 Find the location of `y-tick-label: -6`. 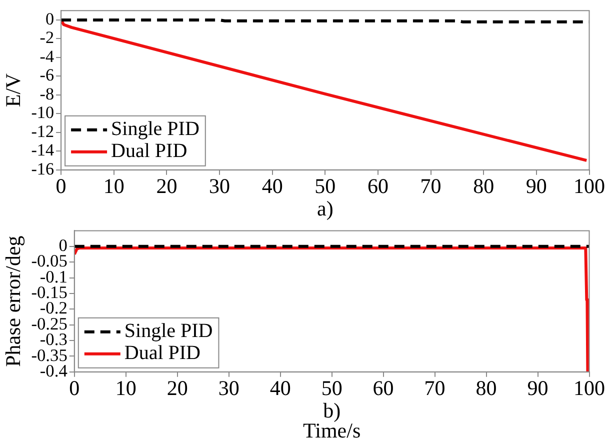

y-tick-label: -6 is located at coordinates (47, 75).